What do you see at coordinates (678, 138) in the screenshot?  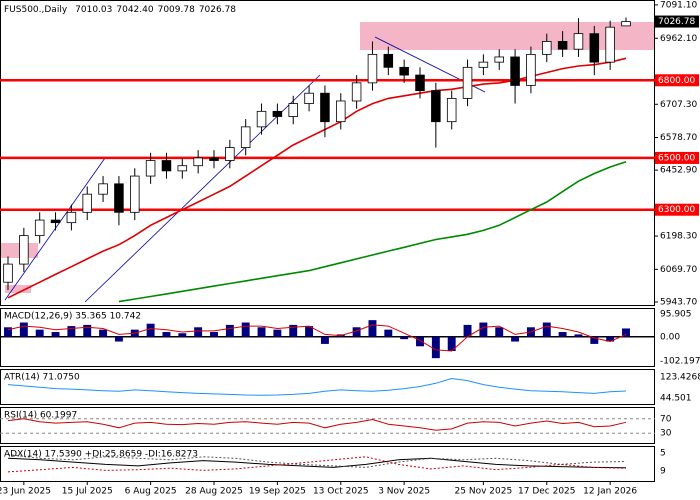 I see `y-tick-label: 6578.70` at bounding box center [678, 138].